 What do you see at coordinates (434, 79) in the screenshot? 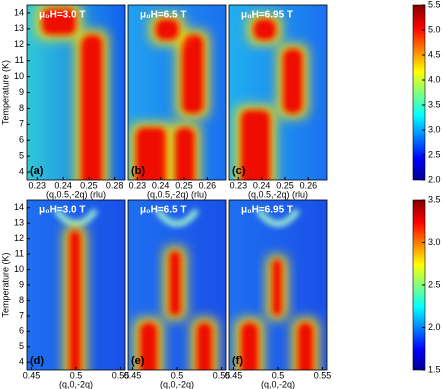
I see `colorbar-tick-label: 4.0` at bounding box center [434, 79].